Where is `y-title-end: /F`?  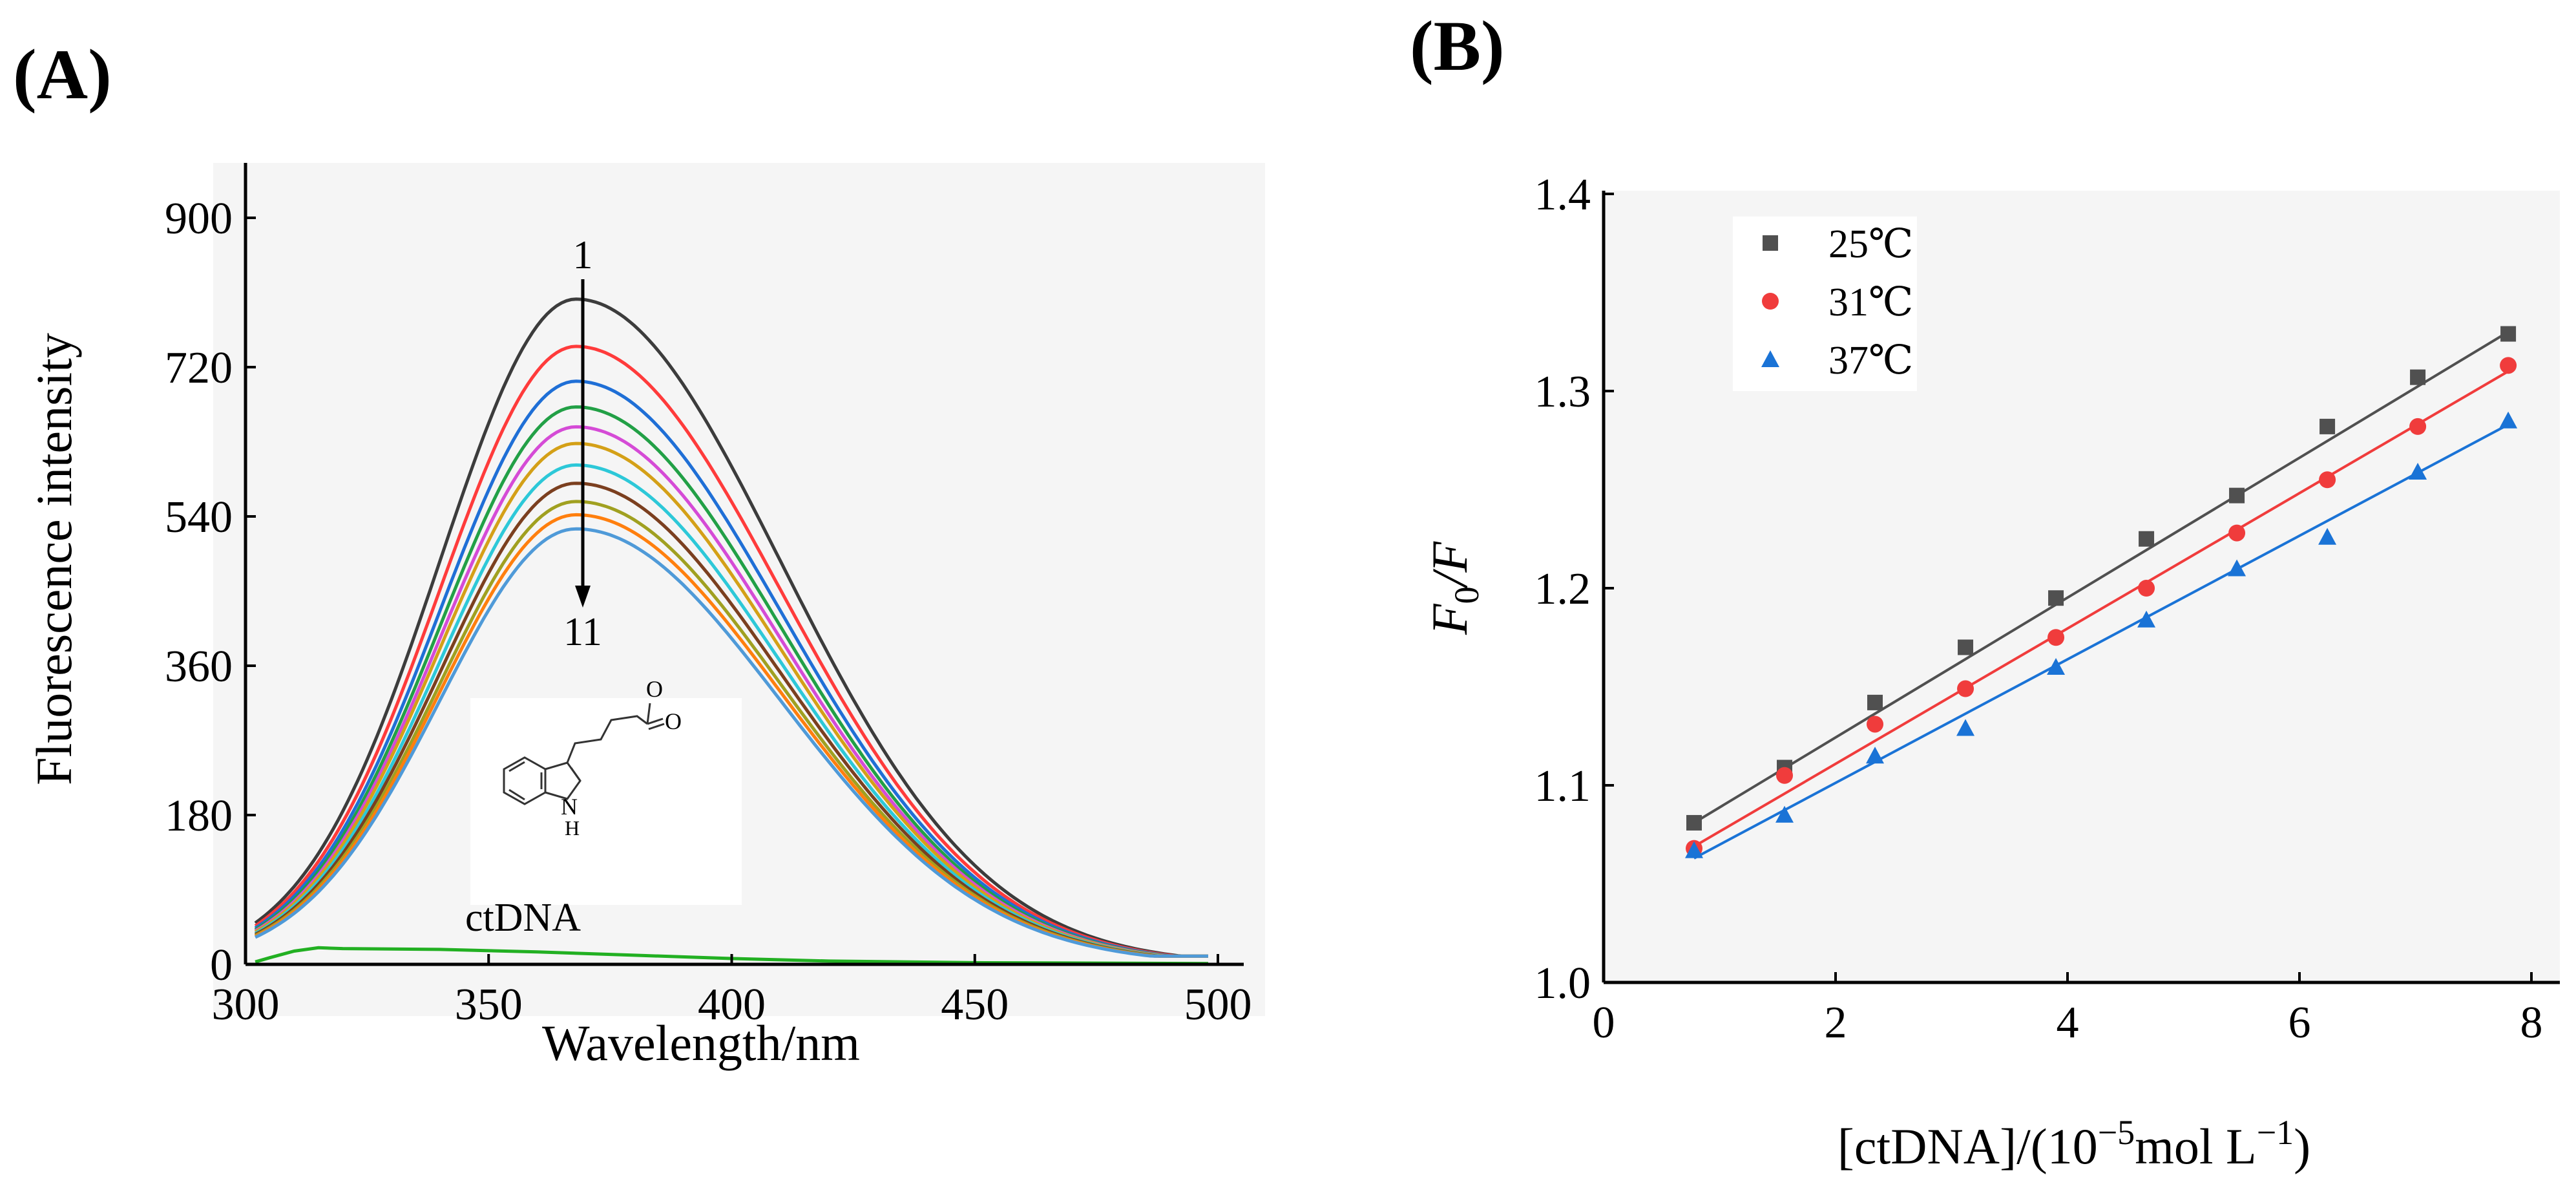
y-title-end: /F is located at coordinates (1449, 565).